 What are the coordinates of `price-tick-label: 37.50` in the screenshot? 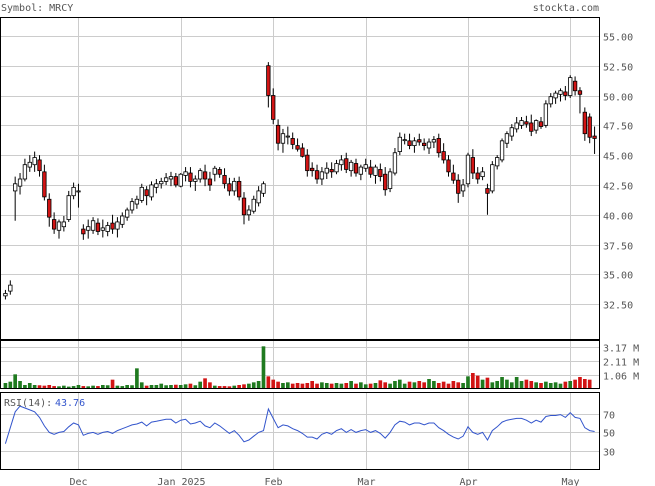 It's located at (618, 247).